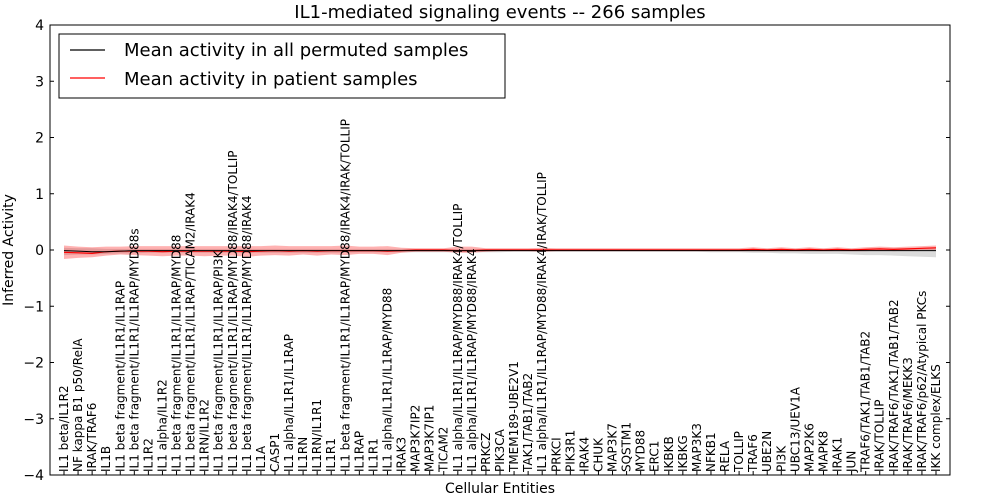 The height and width of the screenshot is (500, 1000). I want to click on x-tick-label: RELA, so click(725, 456).